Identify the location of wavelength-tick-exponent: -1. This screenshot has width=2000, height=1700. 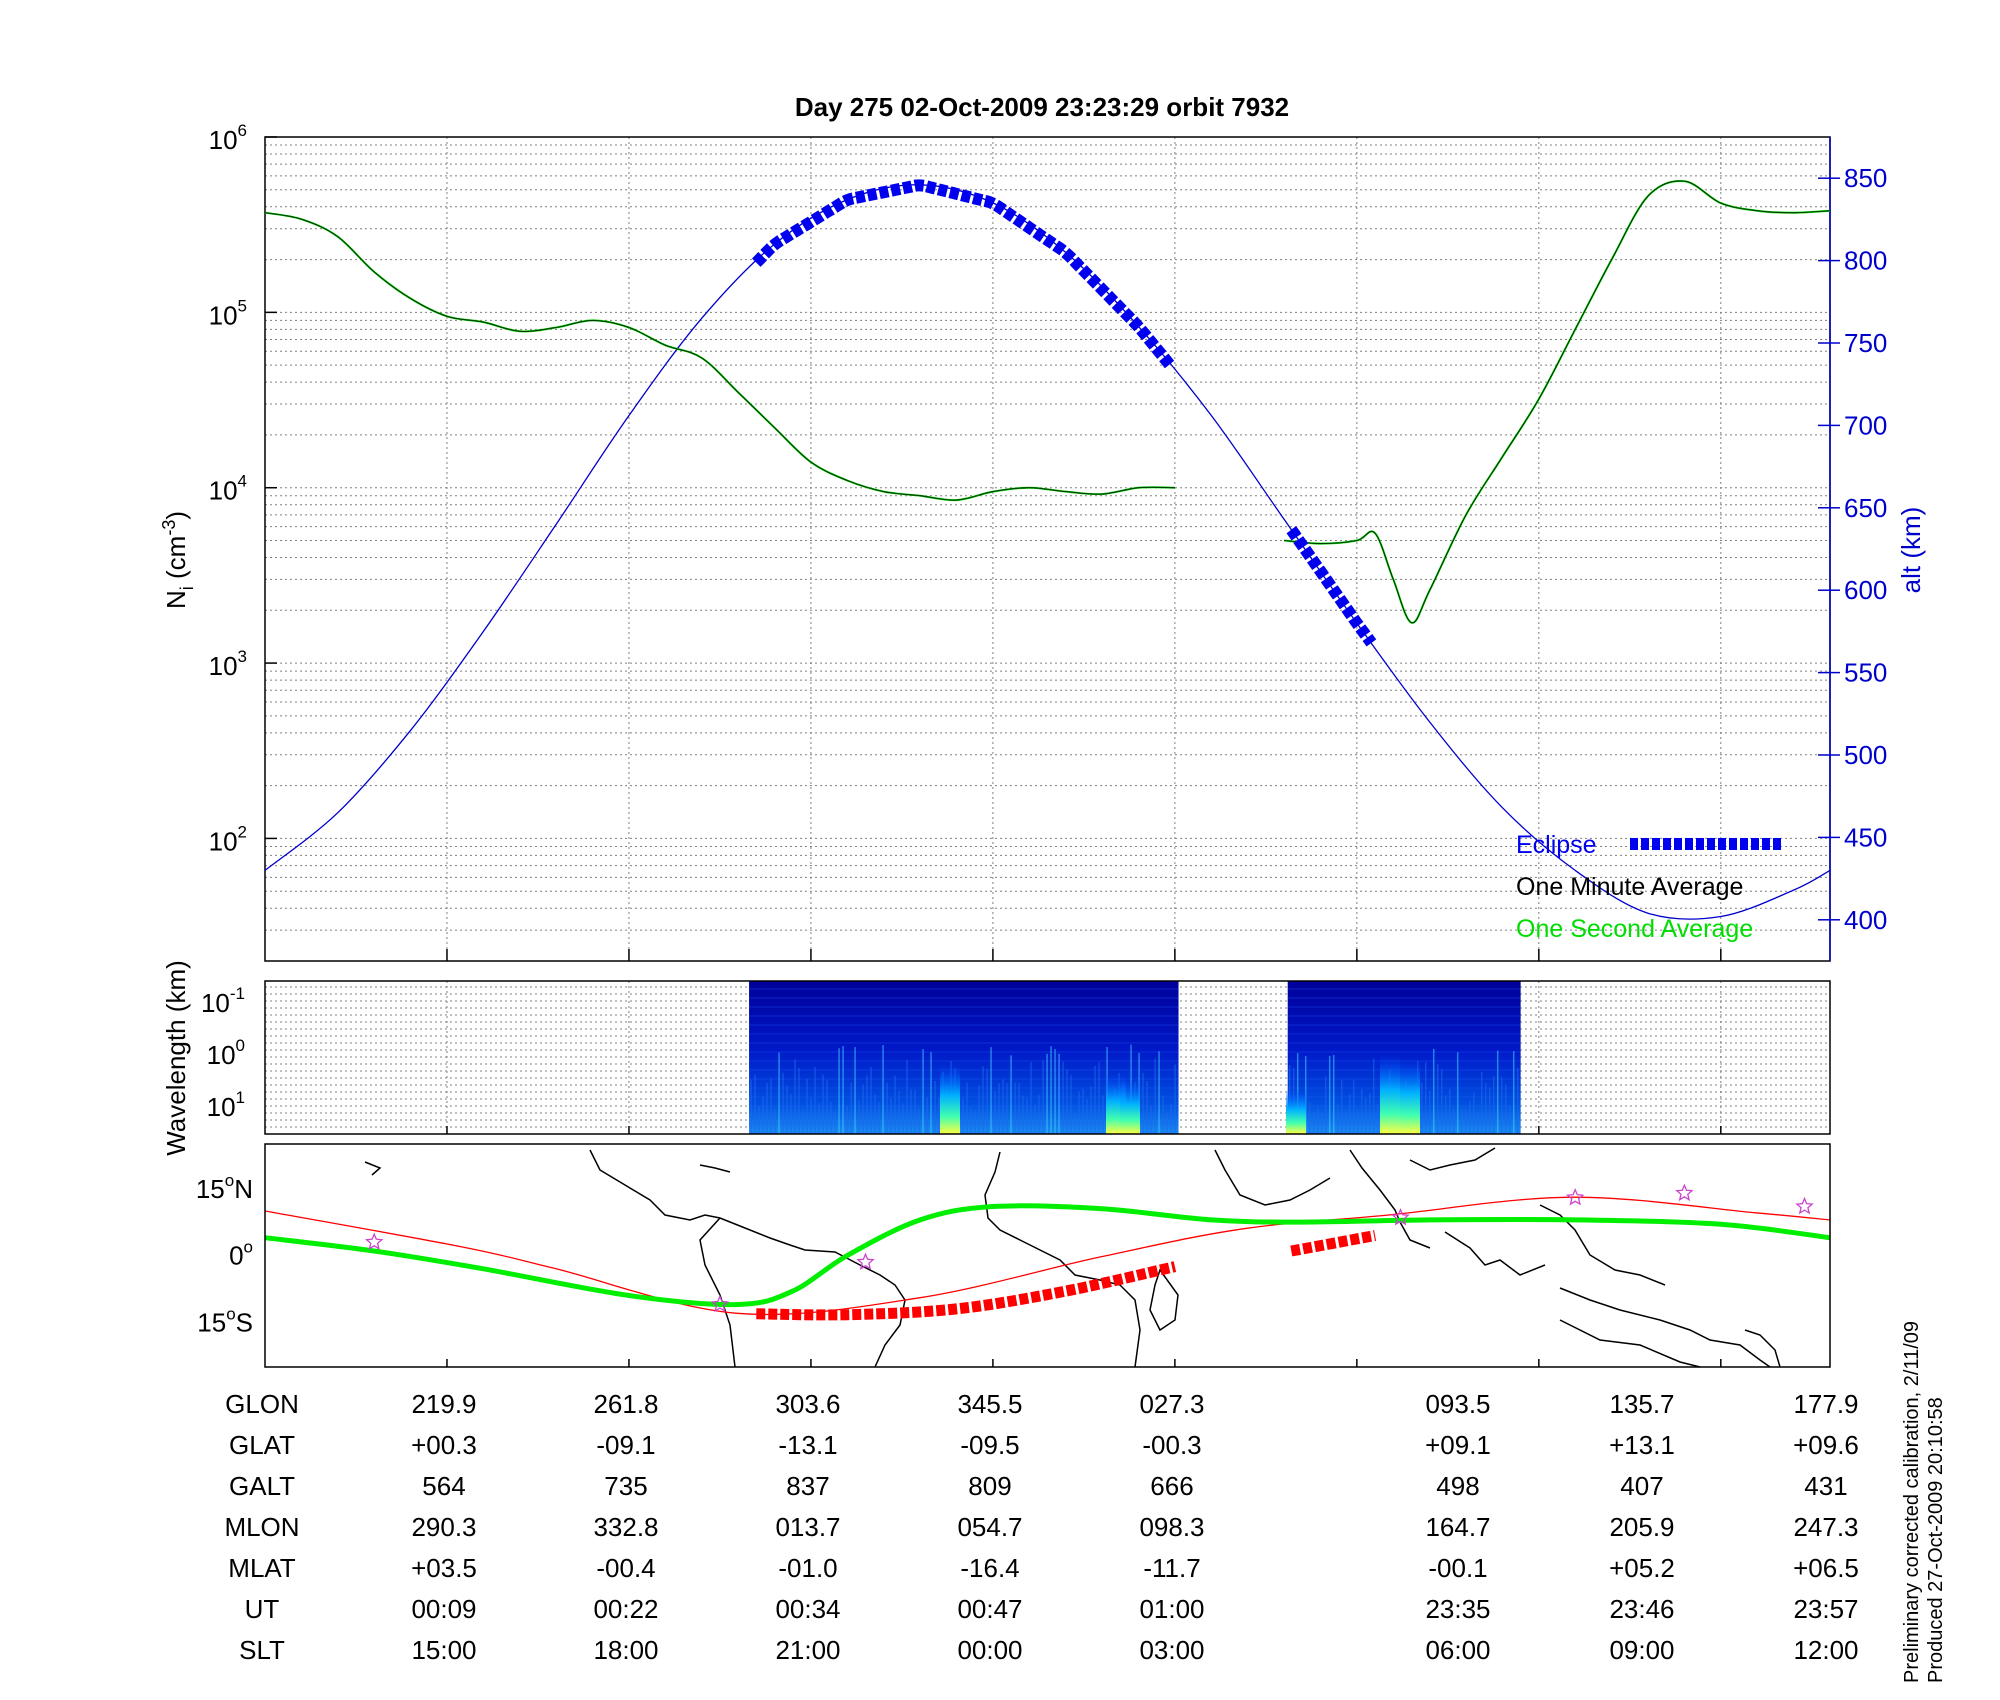
(237, 993).